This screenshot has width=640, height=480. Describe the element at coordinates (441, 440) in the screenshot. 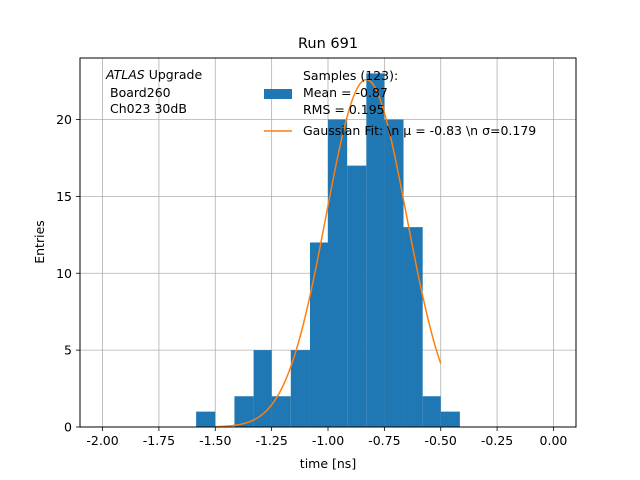

I see `x-tick-label: -0.50` at that location.